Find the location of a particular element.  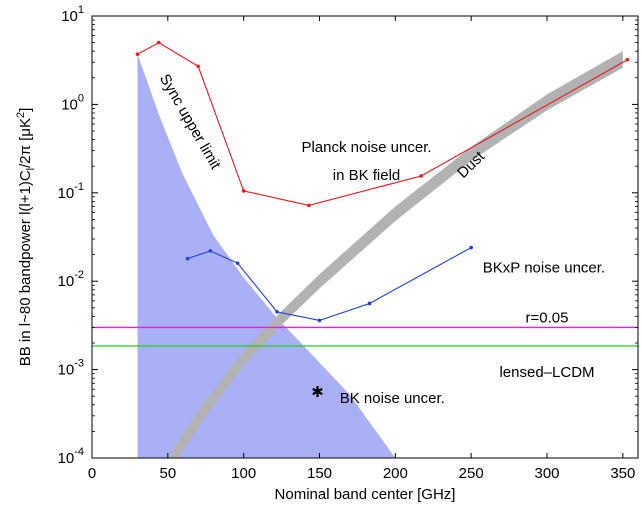

r005-annotation: r=0.05 is located at coordinates (547, 318).